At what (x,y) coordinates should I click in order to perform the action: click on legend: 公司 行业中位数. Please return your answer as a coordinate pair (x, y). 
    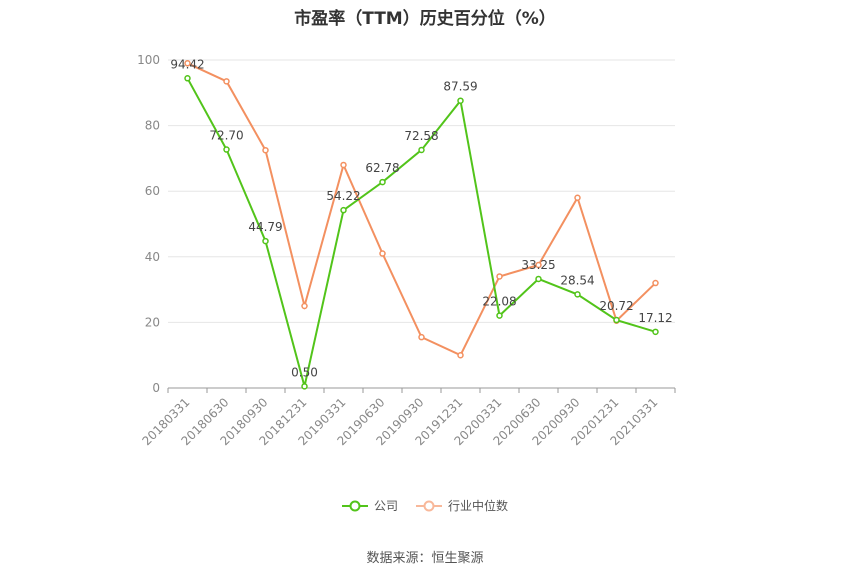
    Looking at the image, I should click on (425, 505).